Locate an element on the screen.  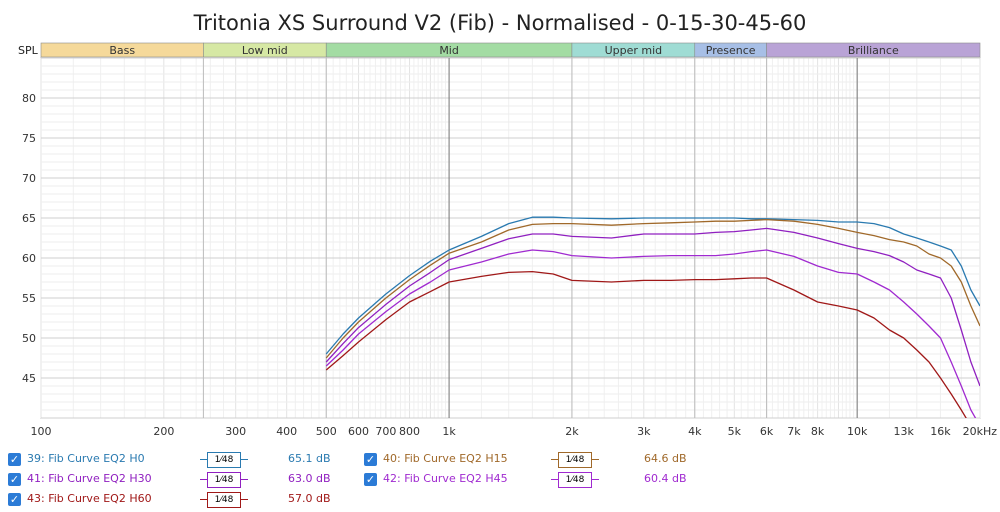
x-tick-label: 3k is located at coordinates (644, 431).